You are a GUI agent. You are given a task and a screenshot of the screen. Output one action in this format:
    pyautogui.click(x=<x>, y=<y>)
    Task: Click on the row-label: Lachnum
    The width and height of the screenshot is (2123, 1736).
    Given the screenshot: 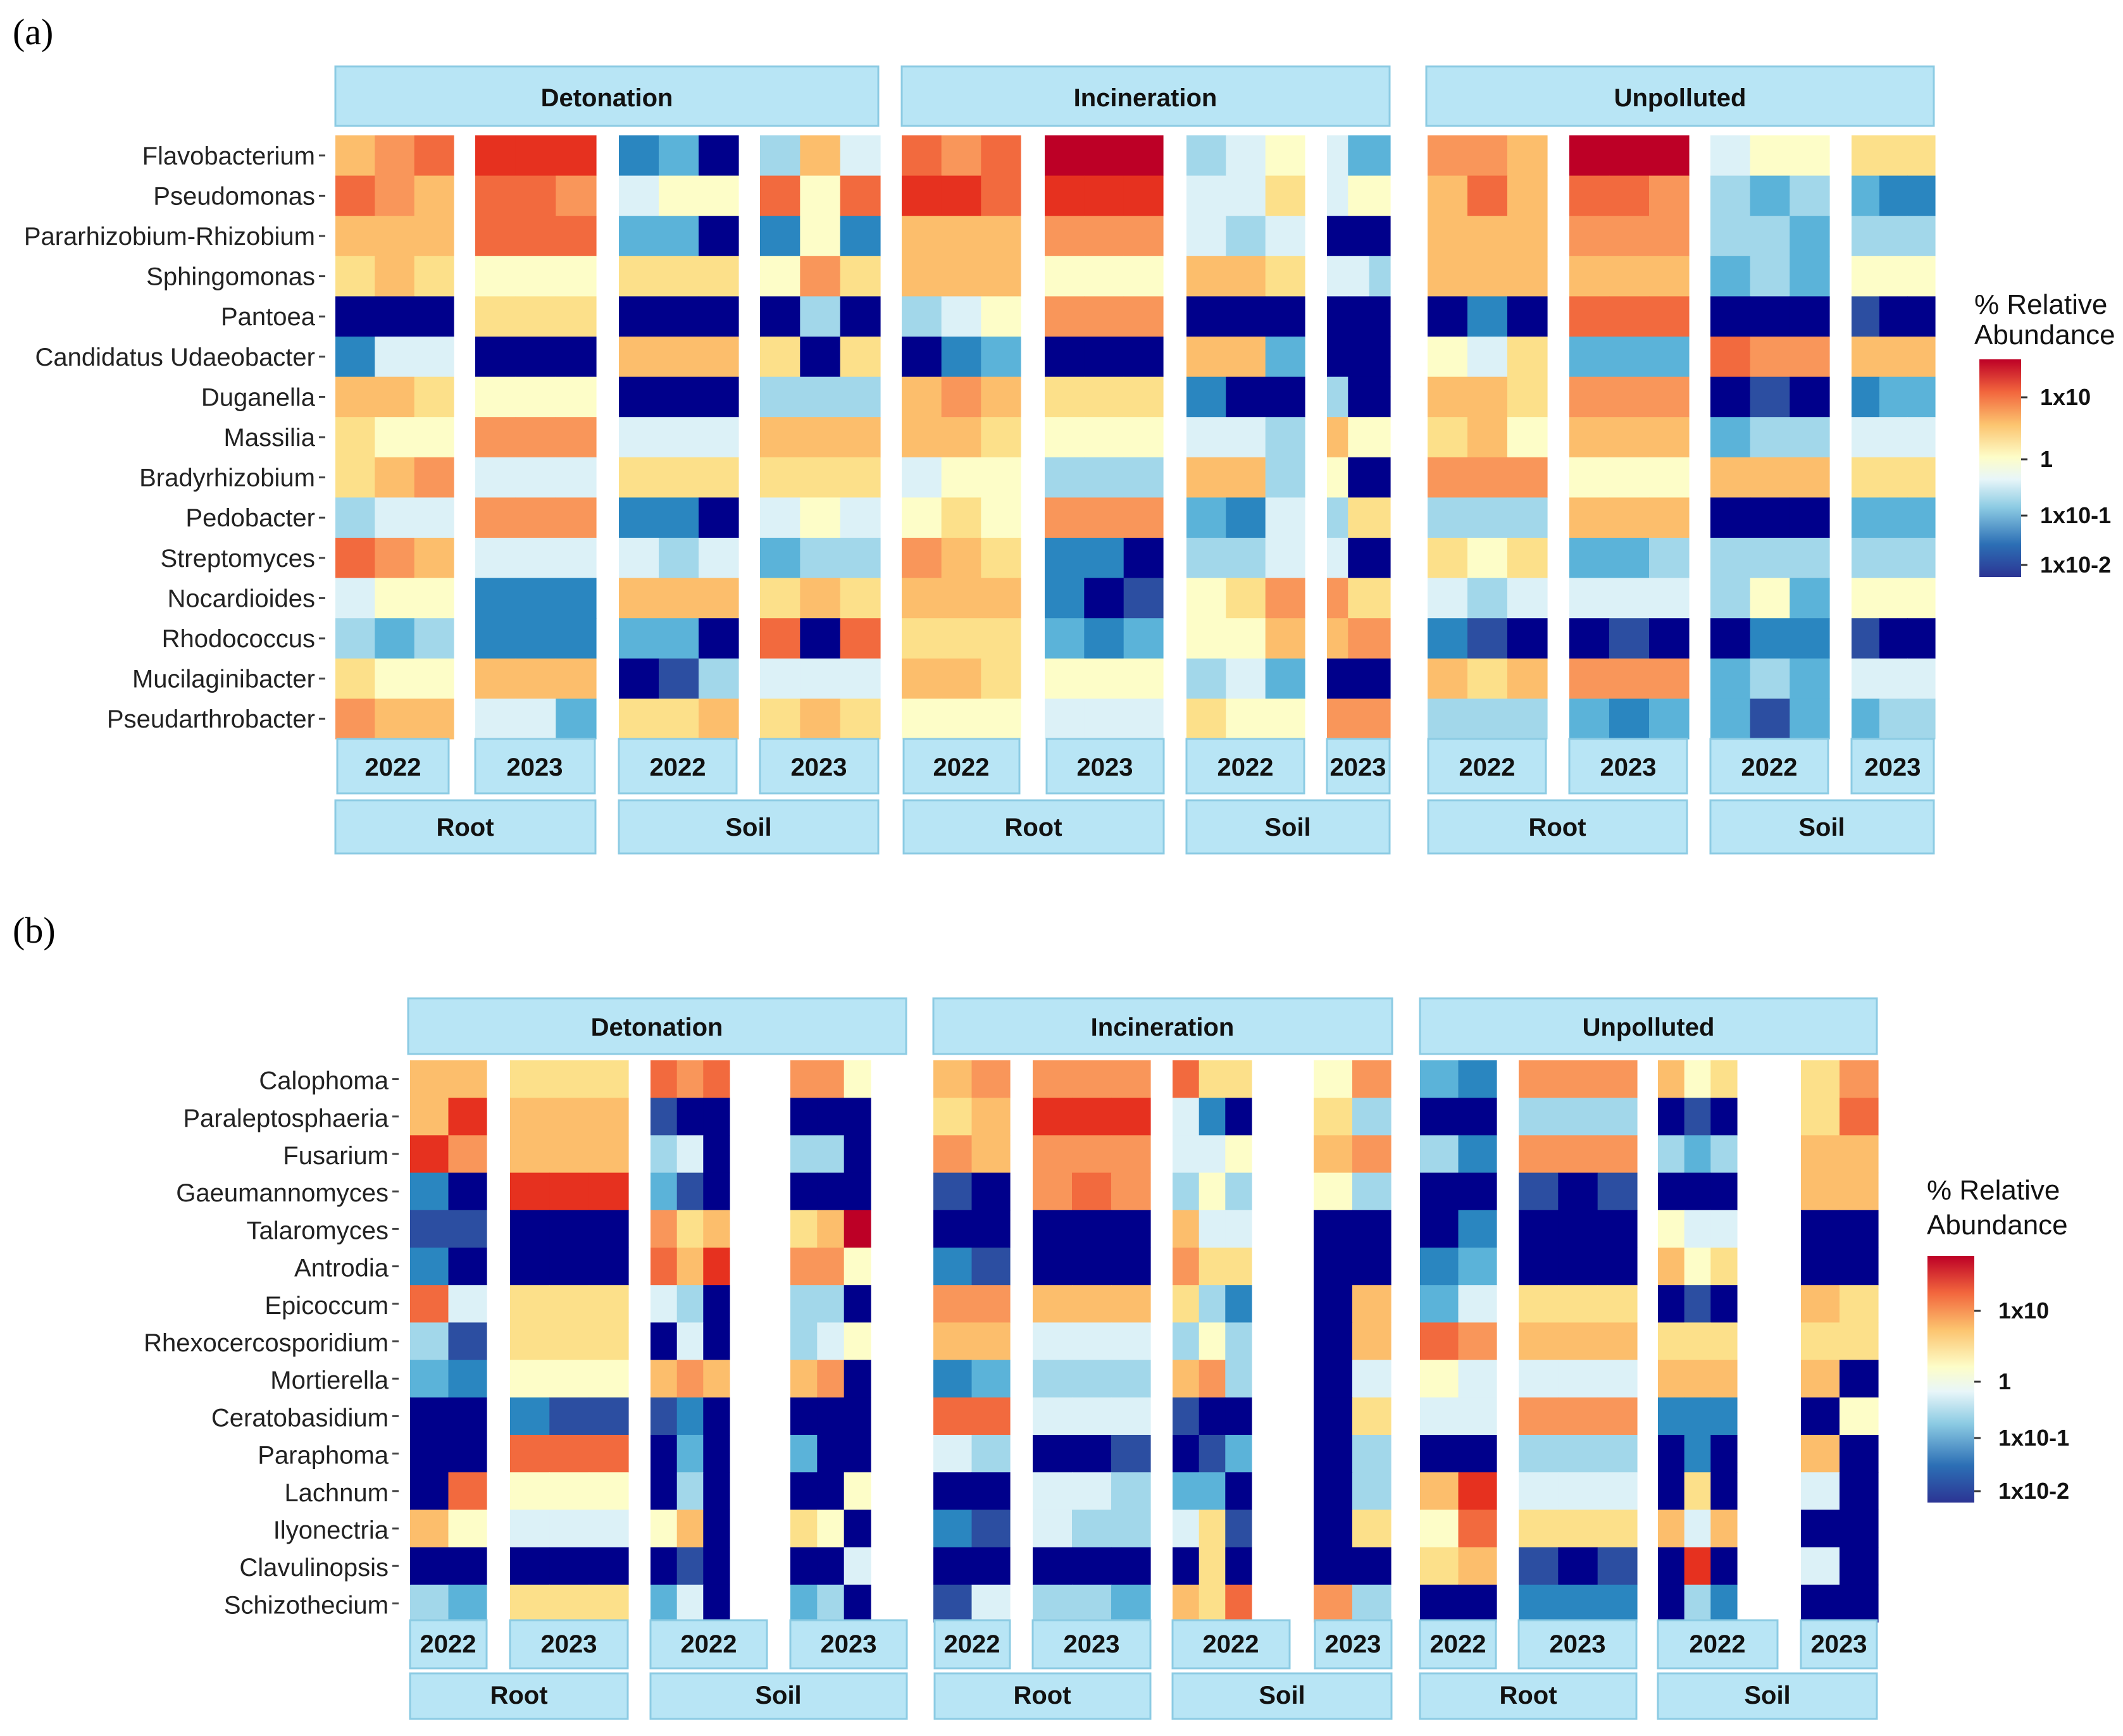 What is the action you would take?
    pyautogui.click(x=337, y=1493)
    